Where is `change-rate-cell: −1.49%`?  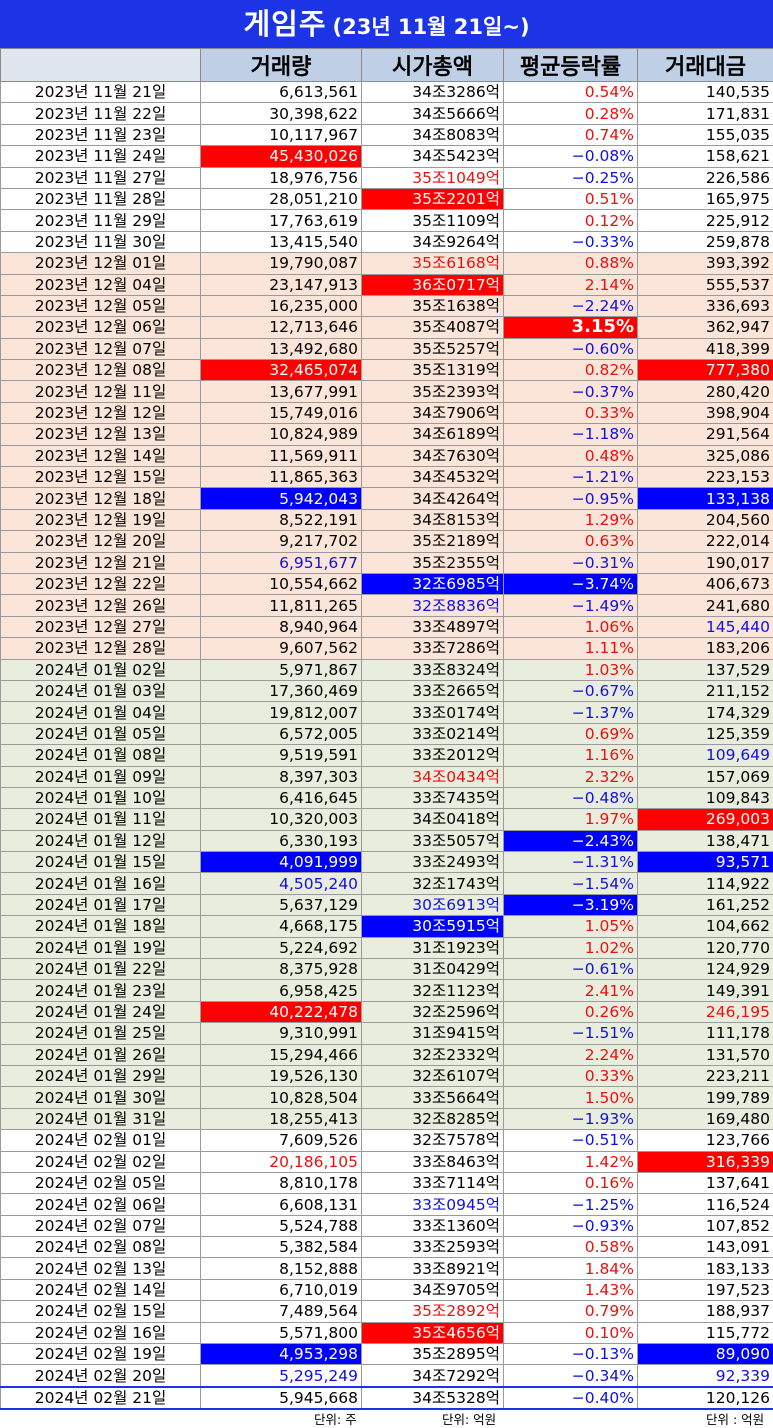
change-rate-cell: −1.49% is located at coordinates (570, 605).